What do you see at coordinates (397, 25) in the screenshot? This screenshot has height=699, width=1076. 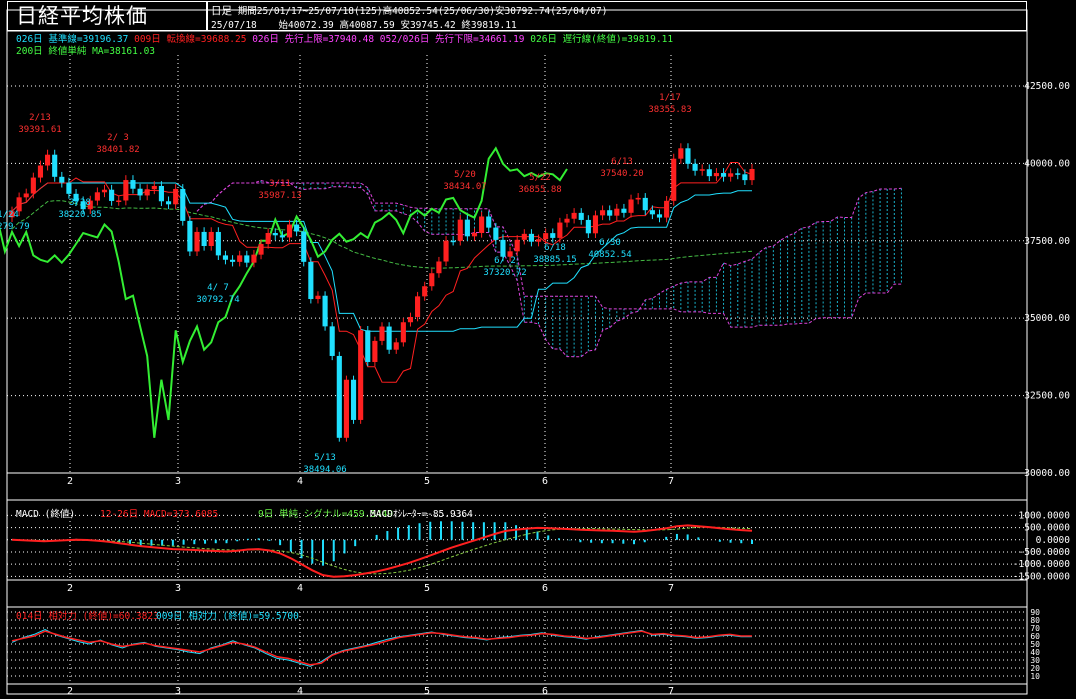 I see `last-ohlc: 始40072.39 高40087.59 安39745.42 終39819.11` at bounding box center [397, 25].